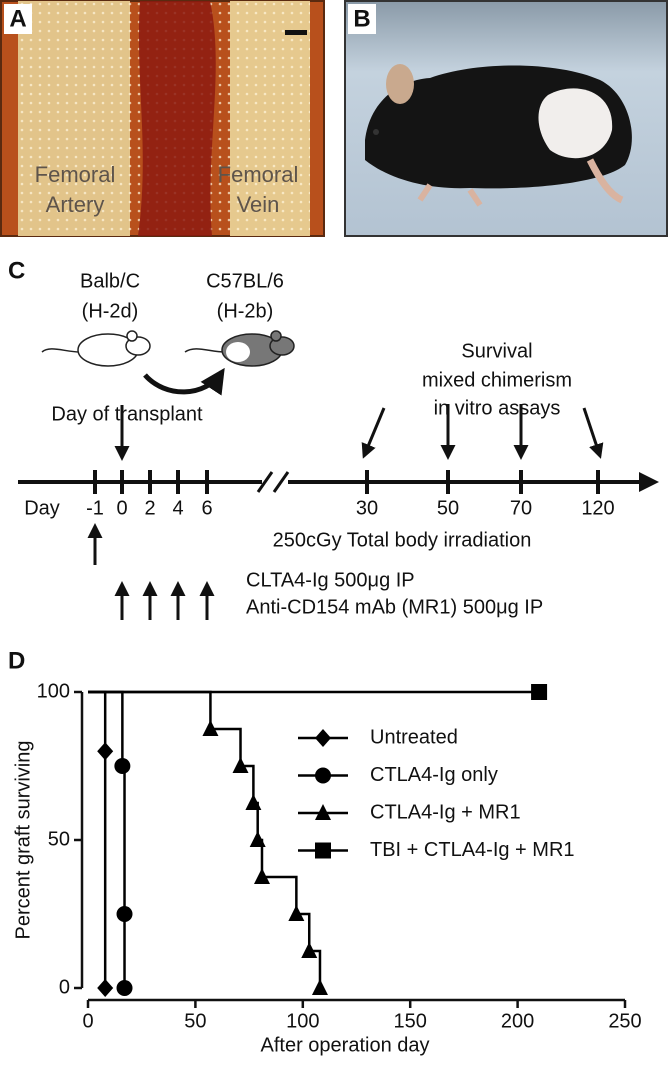 The width and height of the screenshot is (672, 1065). What do you see at coordinates (245, 311) in the screenshot?
I see `strain-label: (H-2b)` at bounding box center [245, 311].